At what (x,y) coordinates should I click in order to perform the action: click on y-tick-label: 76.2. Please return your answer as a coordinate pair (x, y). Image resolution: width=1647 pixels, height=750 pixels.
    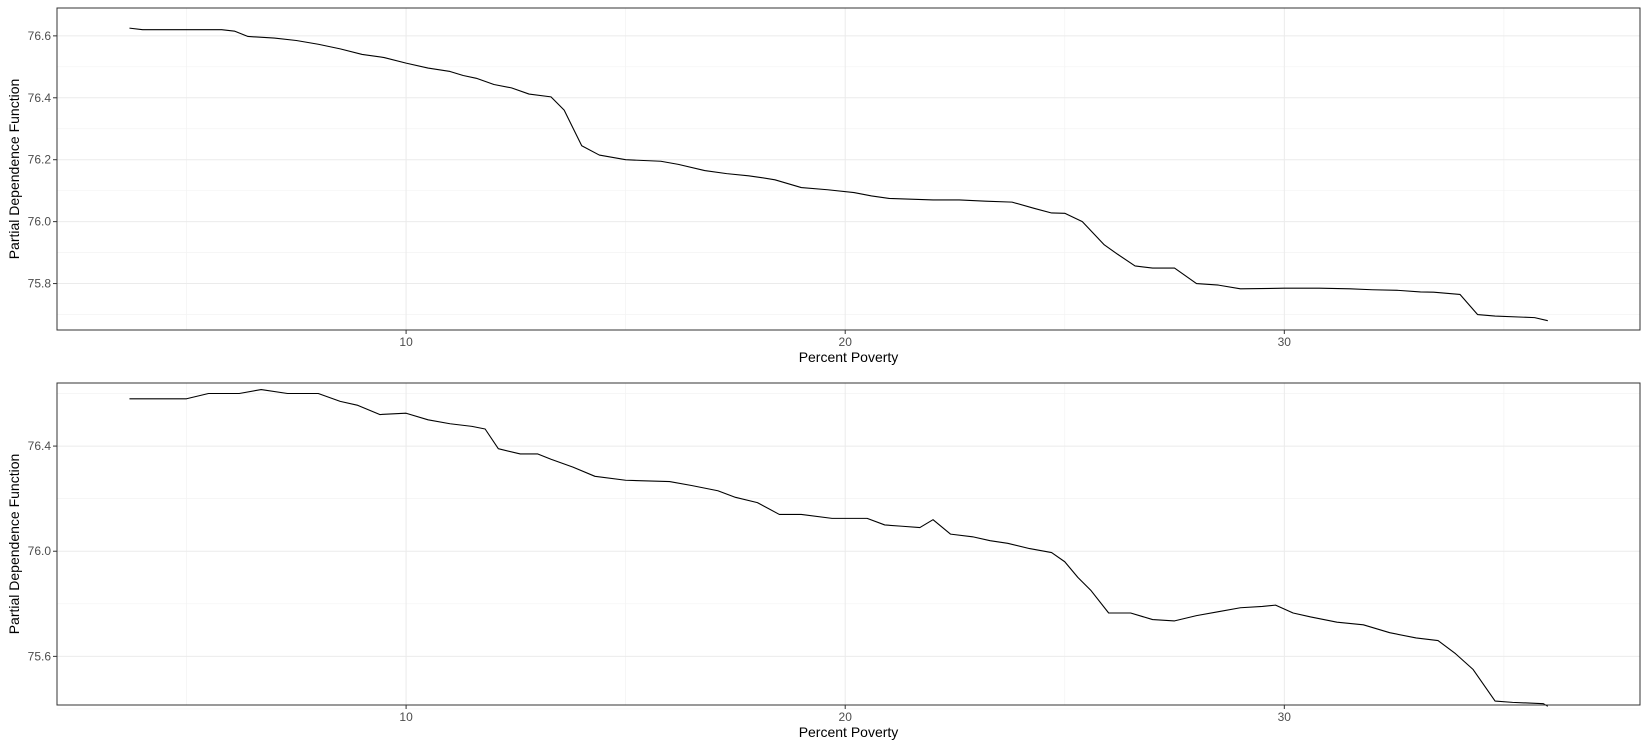
    Looking at the image, I should click on (40, 160).